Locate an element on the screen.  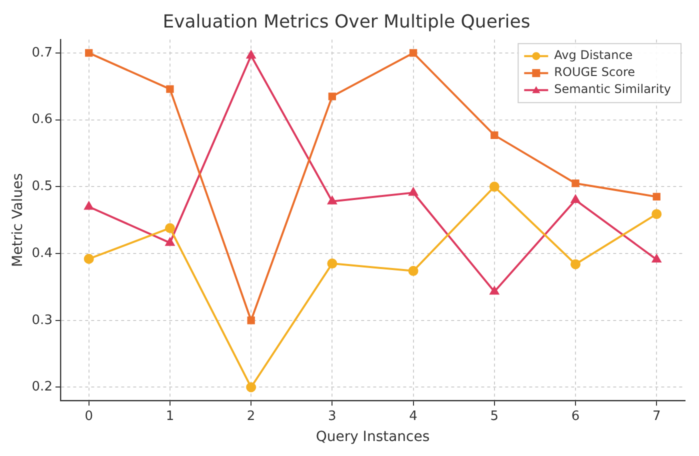
legend-label: Semantic Similarity is located at coordinates (613, 89).